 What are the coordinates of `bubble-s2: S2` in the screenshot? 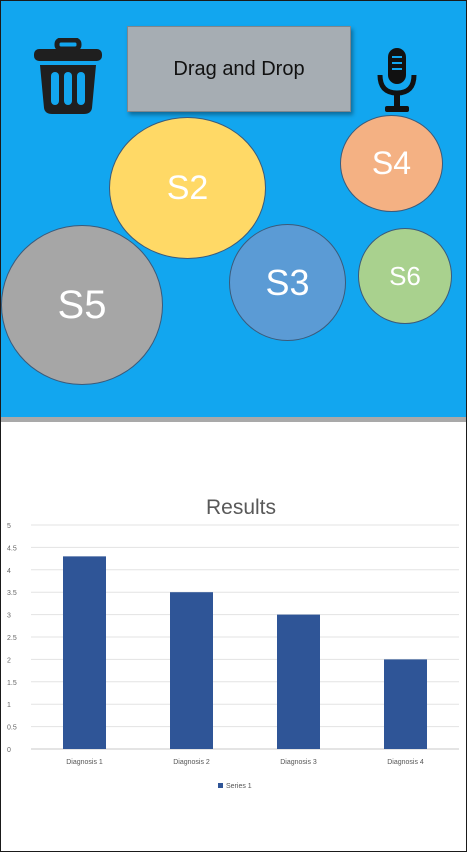 It's located at (187, 188).